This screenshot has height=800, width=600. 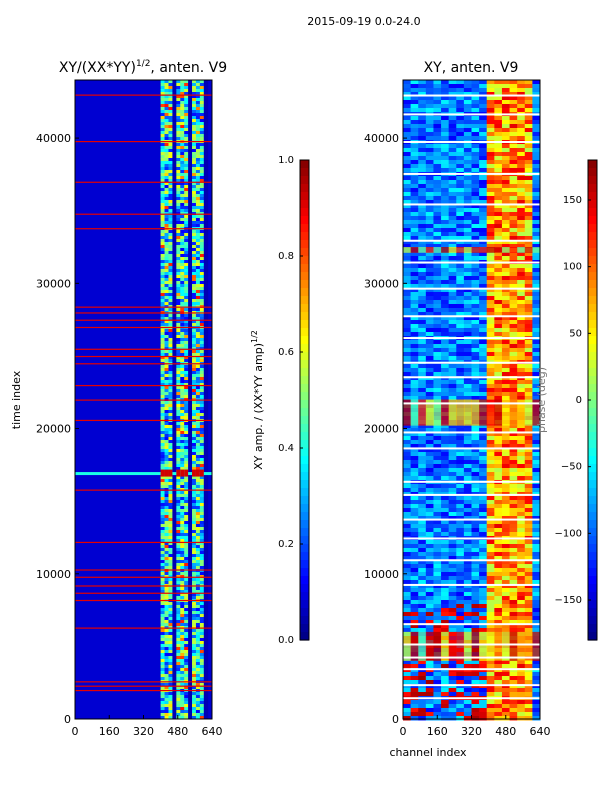 What do you see at coordinates (143, 400) in the screenshot?
I see `flag-row` at bounding box center [143, 400].